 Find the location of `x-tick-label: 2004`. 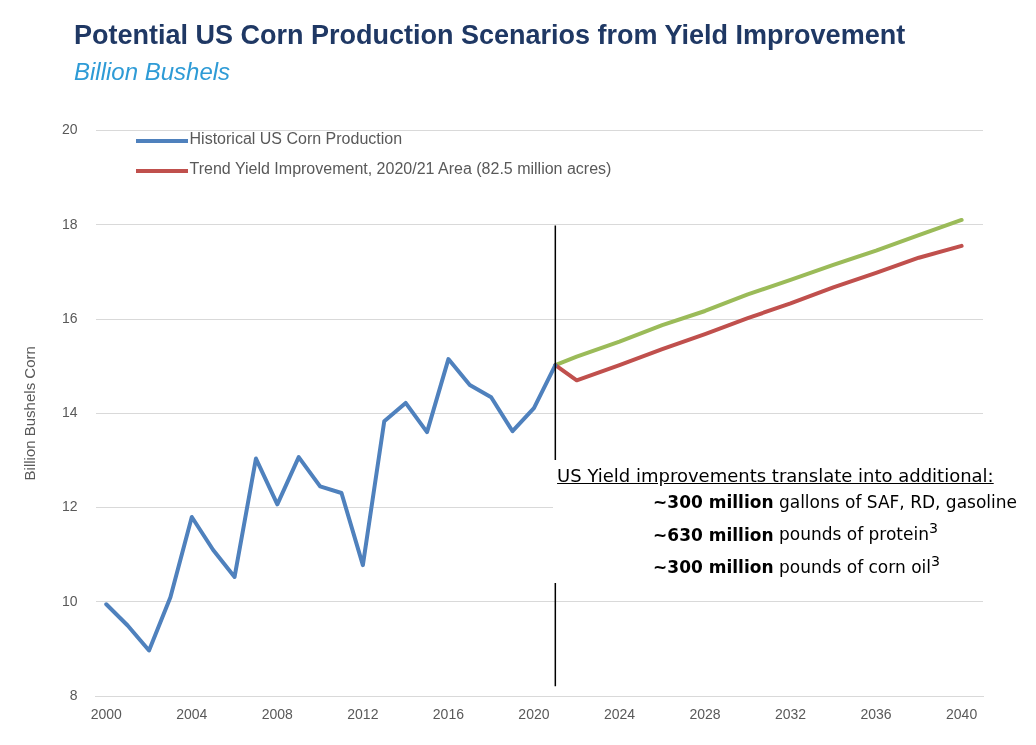

x-tick-label: 2004 is located at coordinates (192, 714).